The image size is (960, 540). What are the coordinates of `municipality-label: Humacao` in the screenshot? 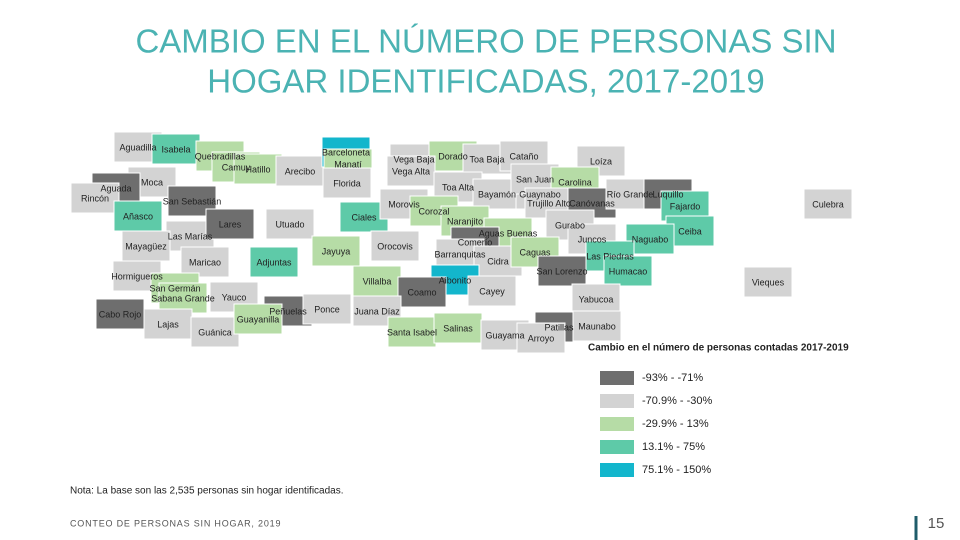 It's located at (628, 271).